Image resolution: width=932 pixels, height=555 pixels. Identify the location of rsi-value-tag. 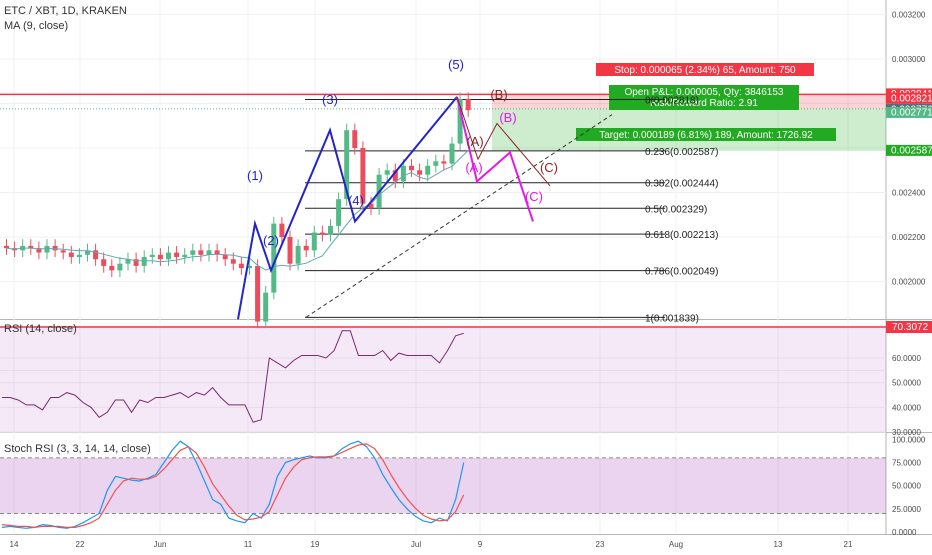
(909, 327).